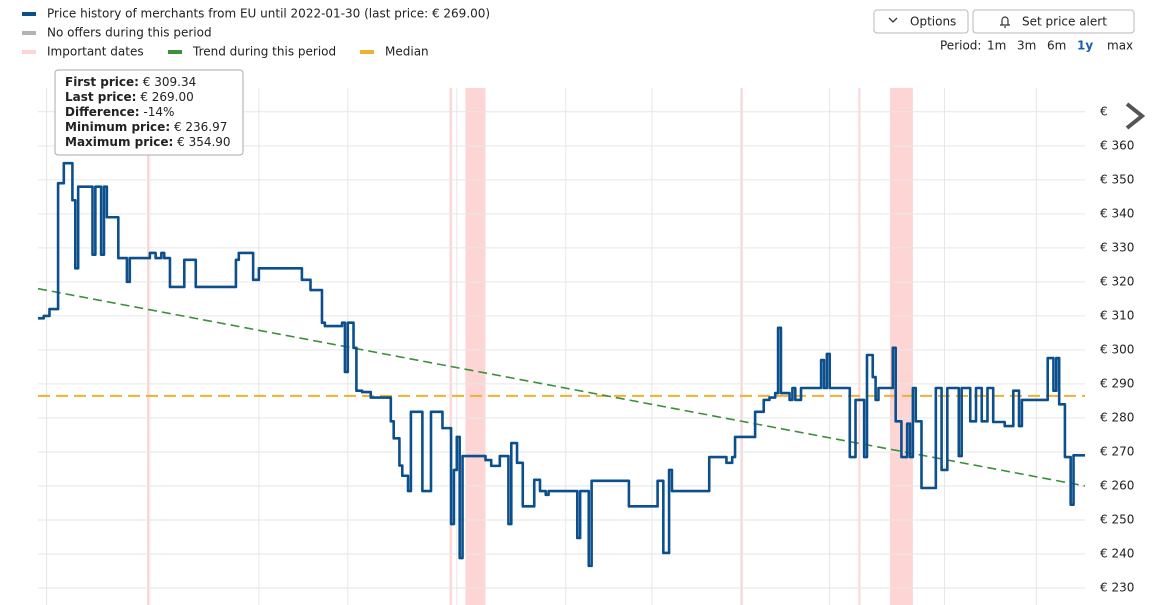 This screenshot has height=605, width=1158. I want to click on alert-button, so click(1053, 21).